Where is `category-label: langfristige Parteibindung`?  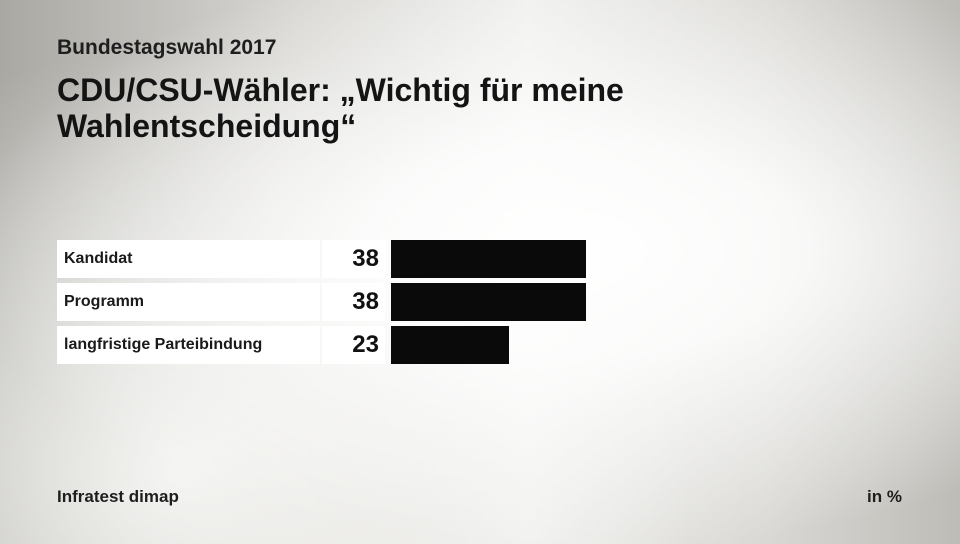
category-label: langfristige Parteibindung is located at coordinates (163, 344).